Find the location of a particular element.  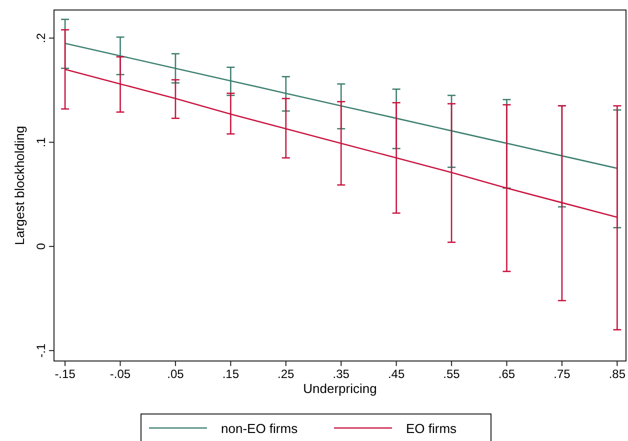

x-axis-title: Underpricing is located at coordinates (340, 388).